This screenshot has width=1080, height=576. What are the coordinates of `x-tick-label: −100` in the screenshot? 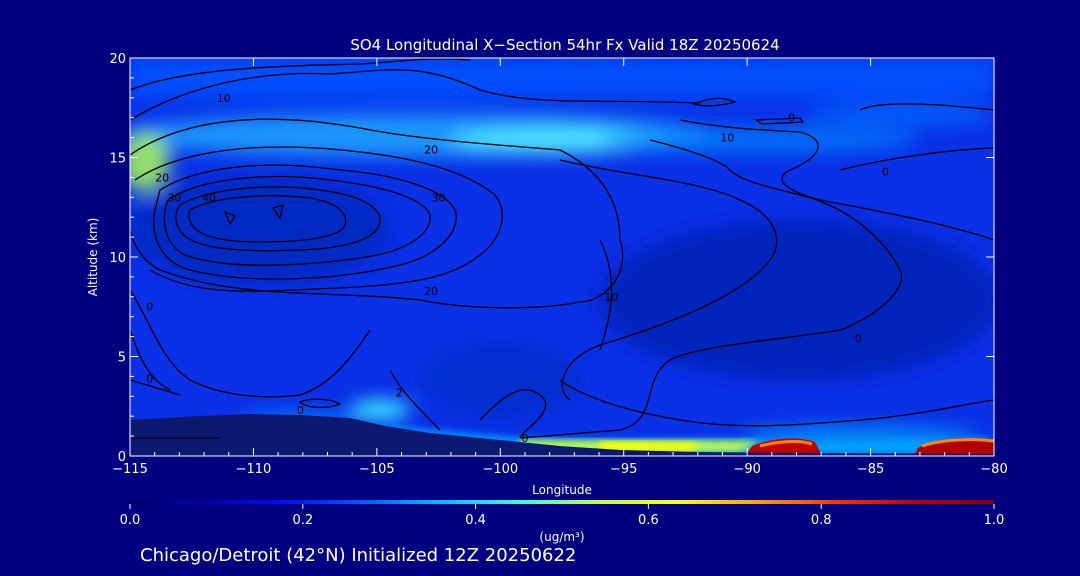 It's located at (500, 469).